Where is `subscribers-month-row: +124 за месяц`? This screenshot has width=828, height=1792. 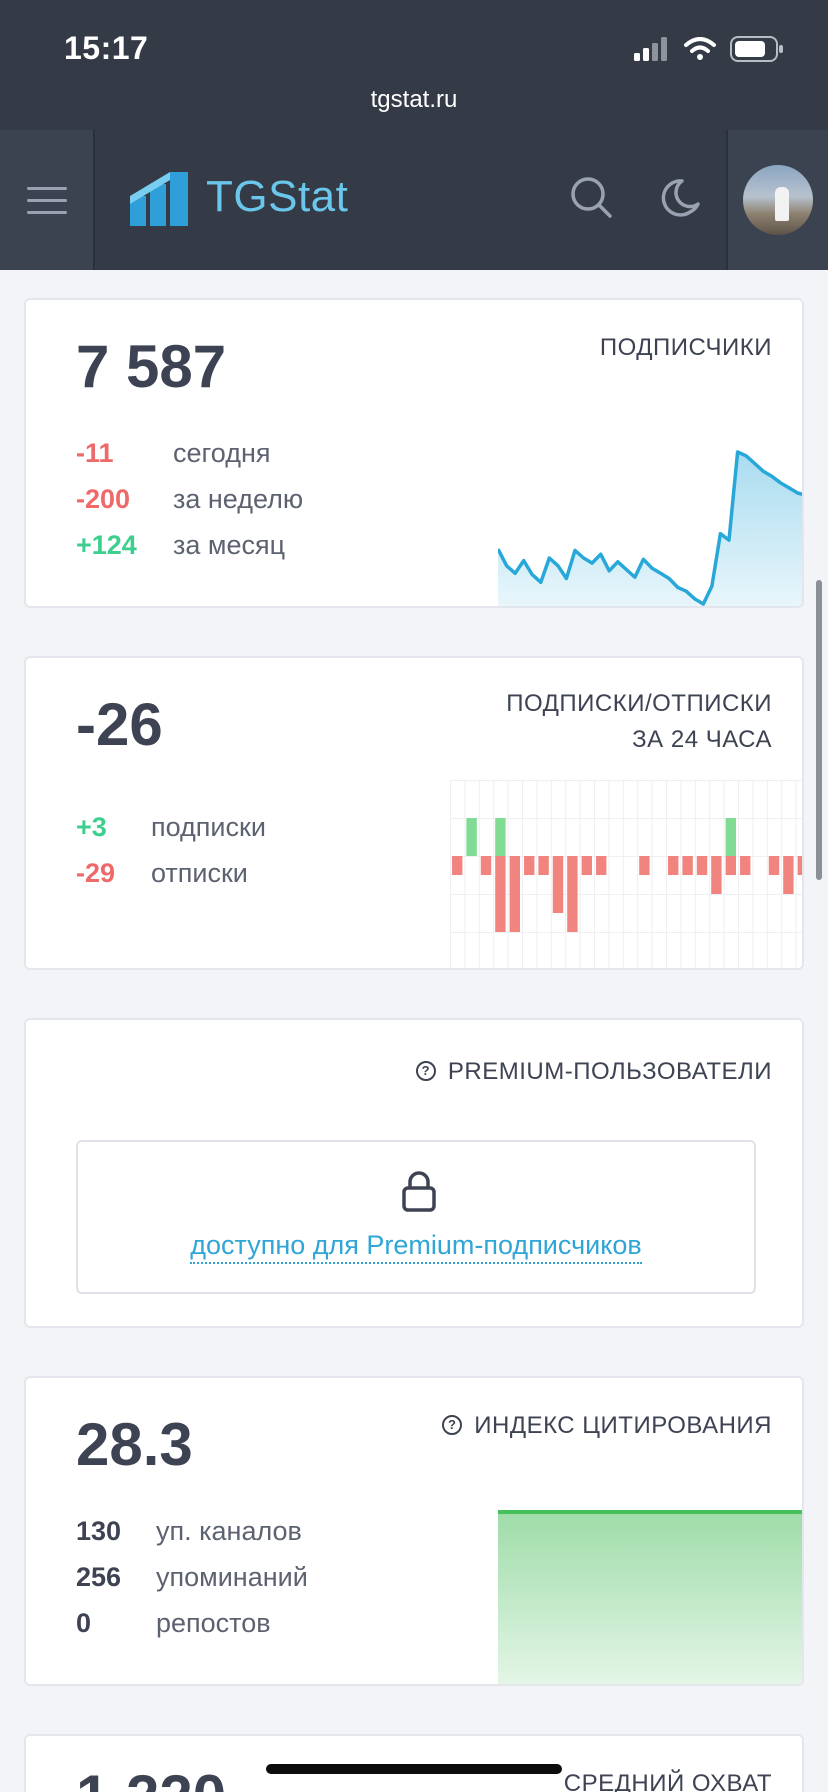 subscribers-month-row: +124 за месяц is located at coordinates (180, 545).